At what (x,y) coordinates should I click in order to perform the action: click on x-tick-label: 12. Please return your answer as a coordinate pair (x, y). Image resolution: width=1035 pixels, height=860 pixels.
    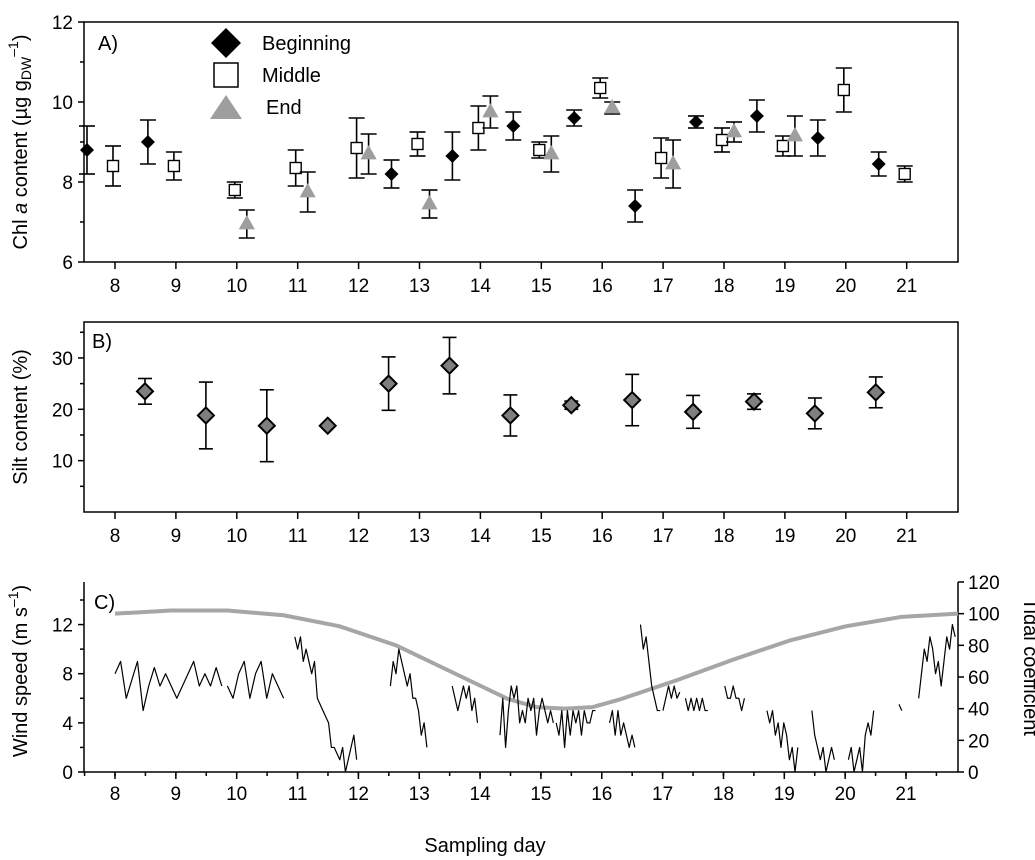
    Looking at the image, I should click on (358, 286).